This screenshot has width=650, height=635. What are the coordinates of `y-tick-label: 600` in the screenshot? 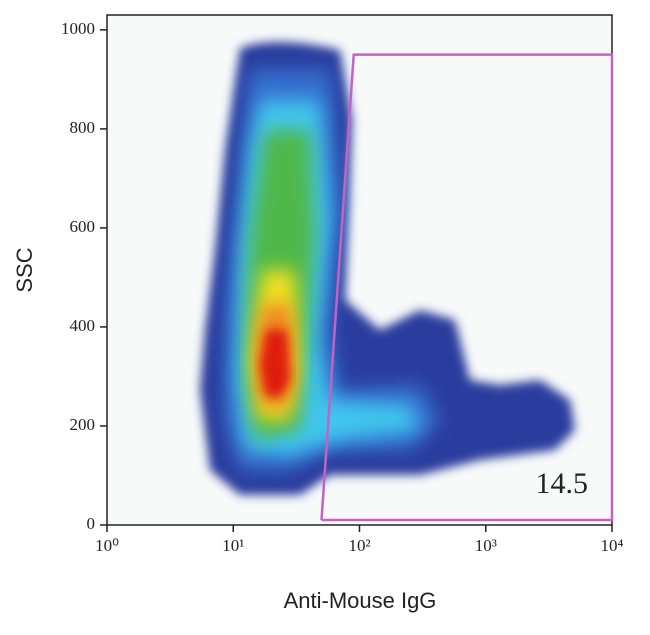 It's located at (83, 226).